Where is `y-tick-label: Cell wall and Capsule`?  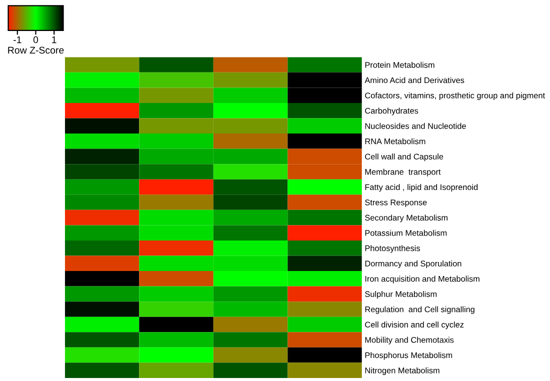 y-tick-label: Cell wall and Capsule is located at coordinates (404, 157).